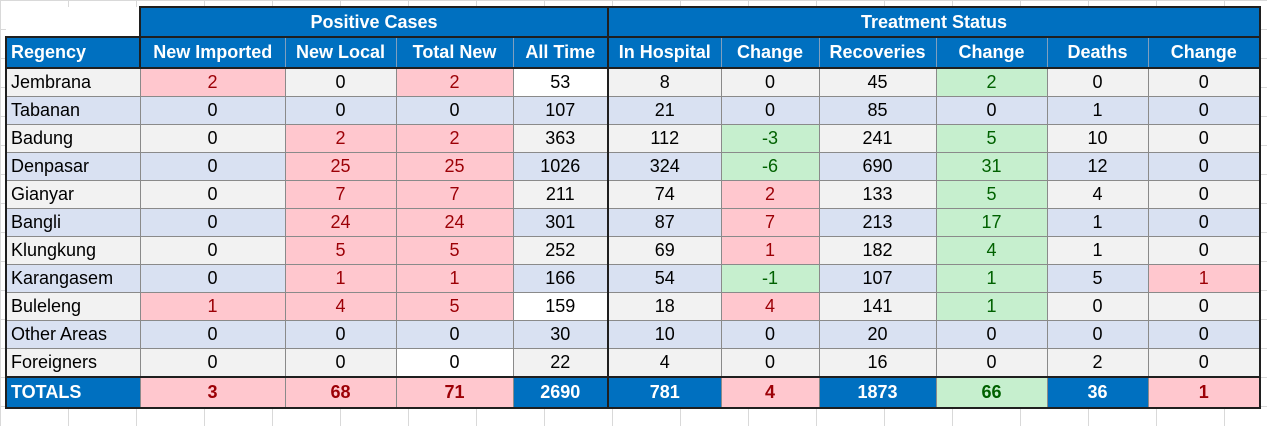 This screenshot has width=1267, height=426. What do you see at coordinates (73, 194) in the screenshot?
I see `cell-regency: Gianyar` at bounding box center [73, 194].